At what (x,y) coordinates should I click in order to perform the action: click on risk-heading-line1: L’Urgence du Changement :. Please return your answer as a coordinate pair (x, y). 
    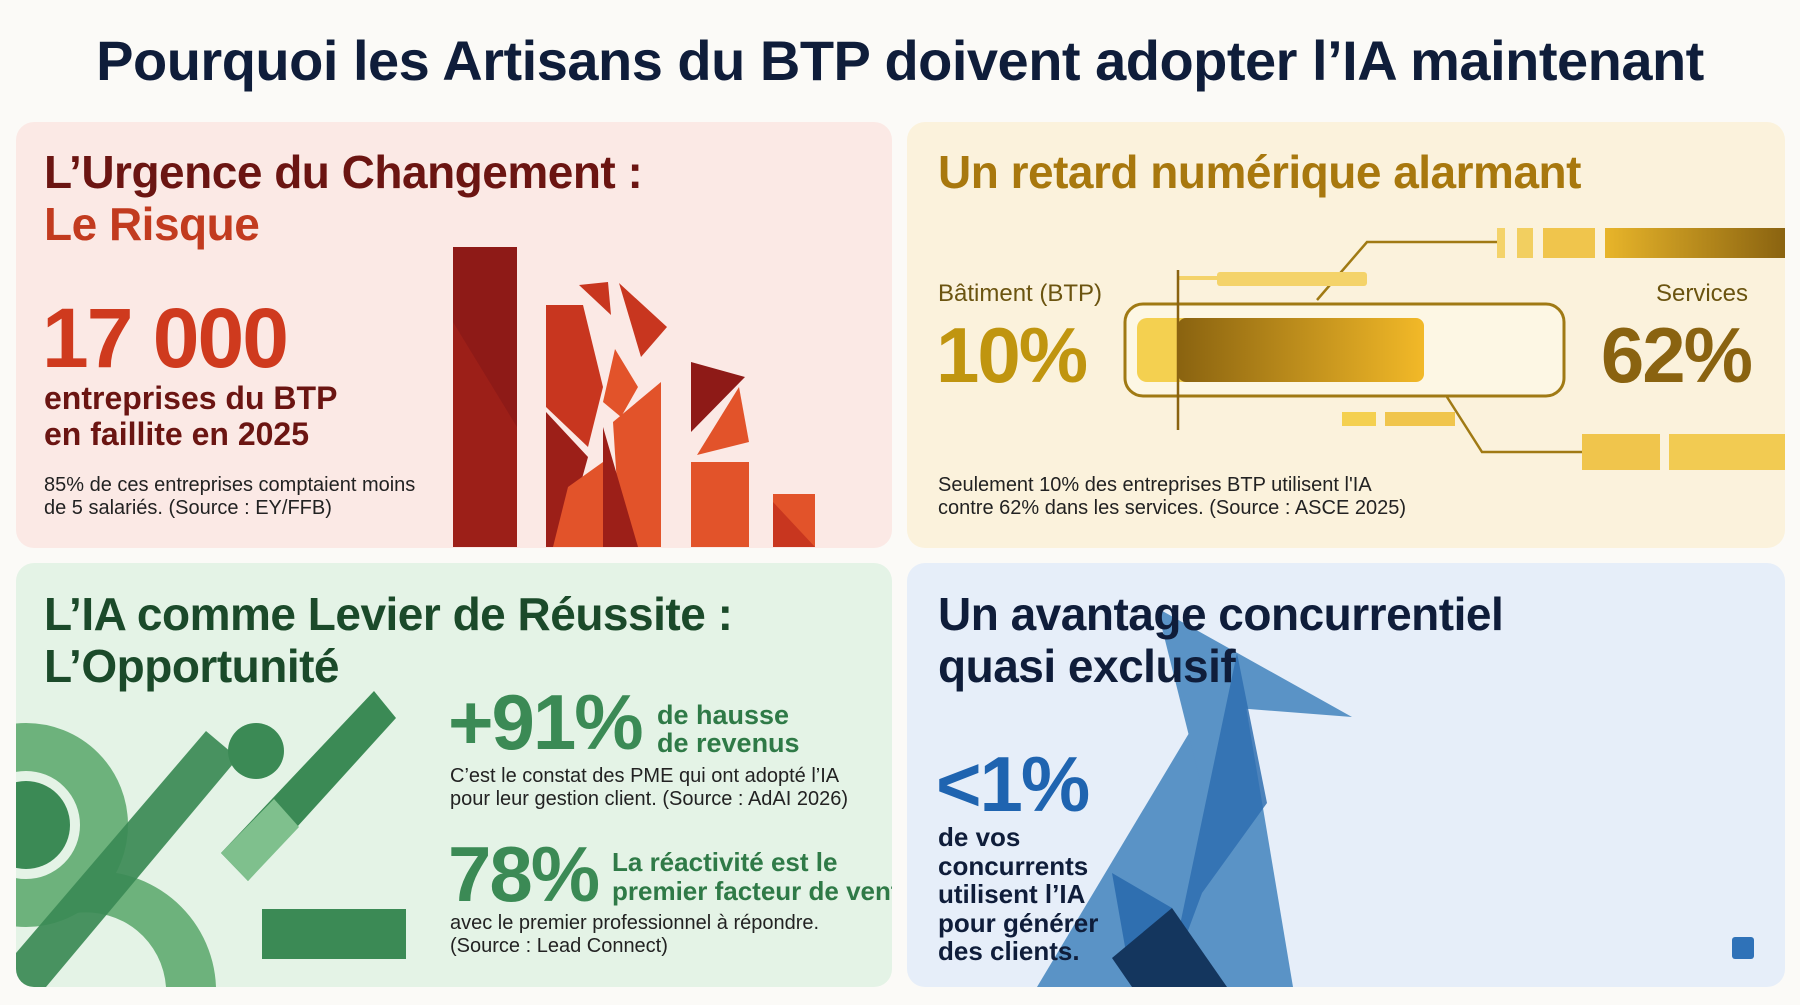
    Looking at the image, I should click on (343, 172).